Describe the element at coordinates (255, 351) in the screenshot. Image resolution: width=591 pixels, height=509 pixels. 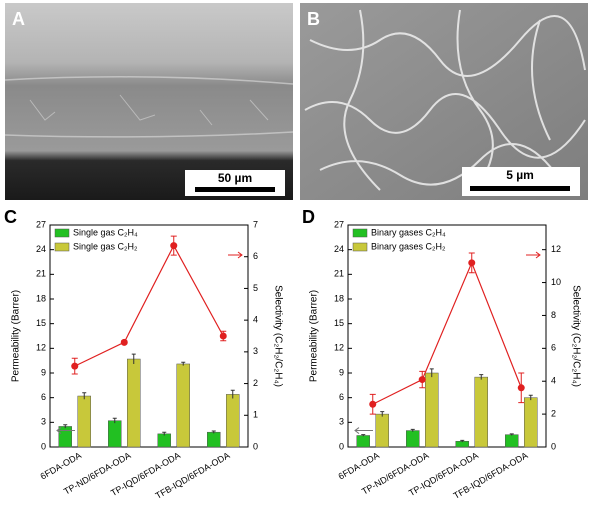
I see `y2-tick-label: 3` at that location.